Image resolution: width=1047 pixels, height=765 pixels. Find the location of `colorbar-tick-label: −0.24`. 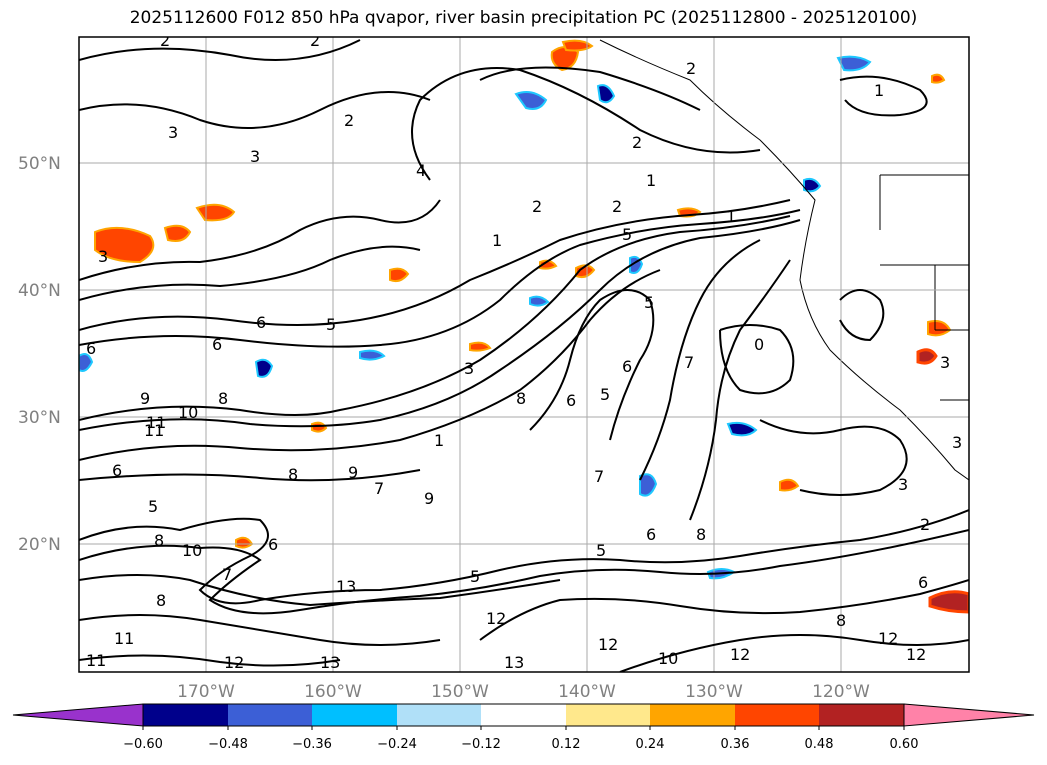

colorbar-tick-label: −0.24 is located at coordinates (397, 744).